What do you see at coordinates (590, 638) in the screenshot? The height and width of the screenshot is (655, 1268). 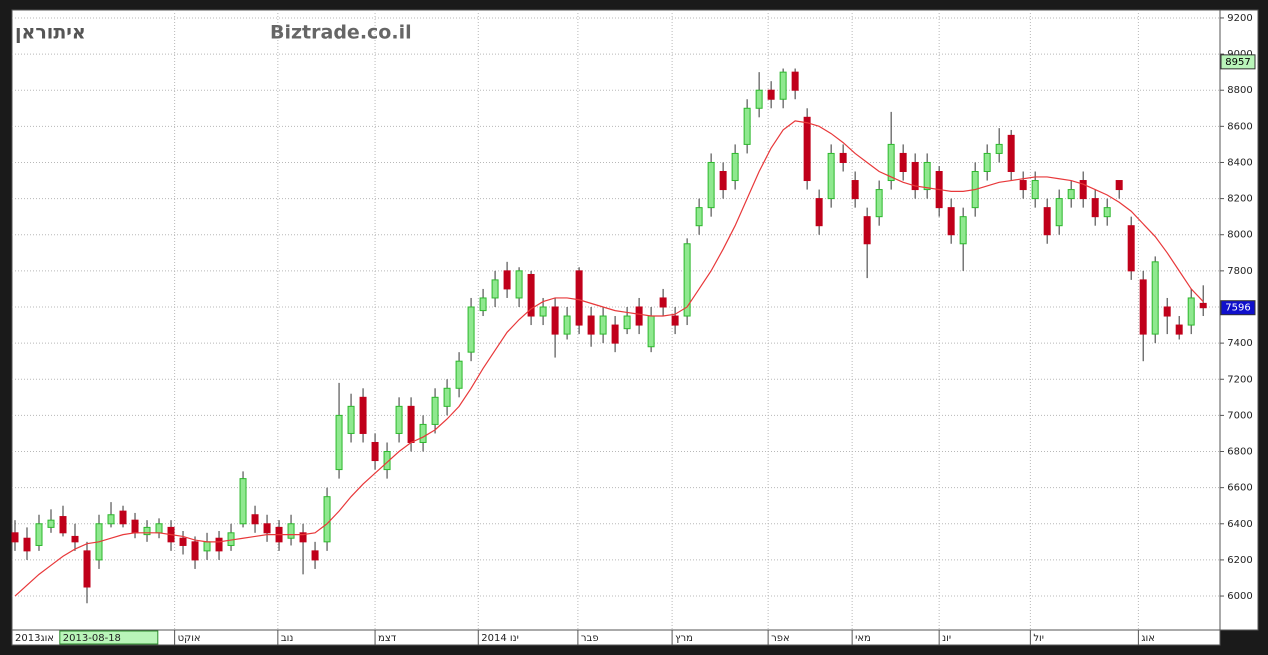 I see `x-tick-label: פבר` at bounding box center [590, 638].